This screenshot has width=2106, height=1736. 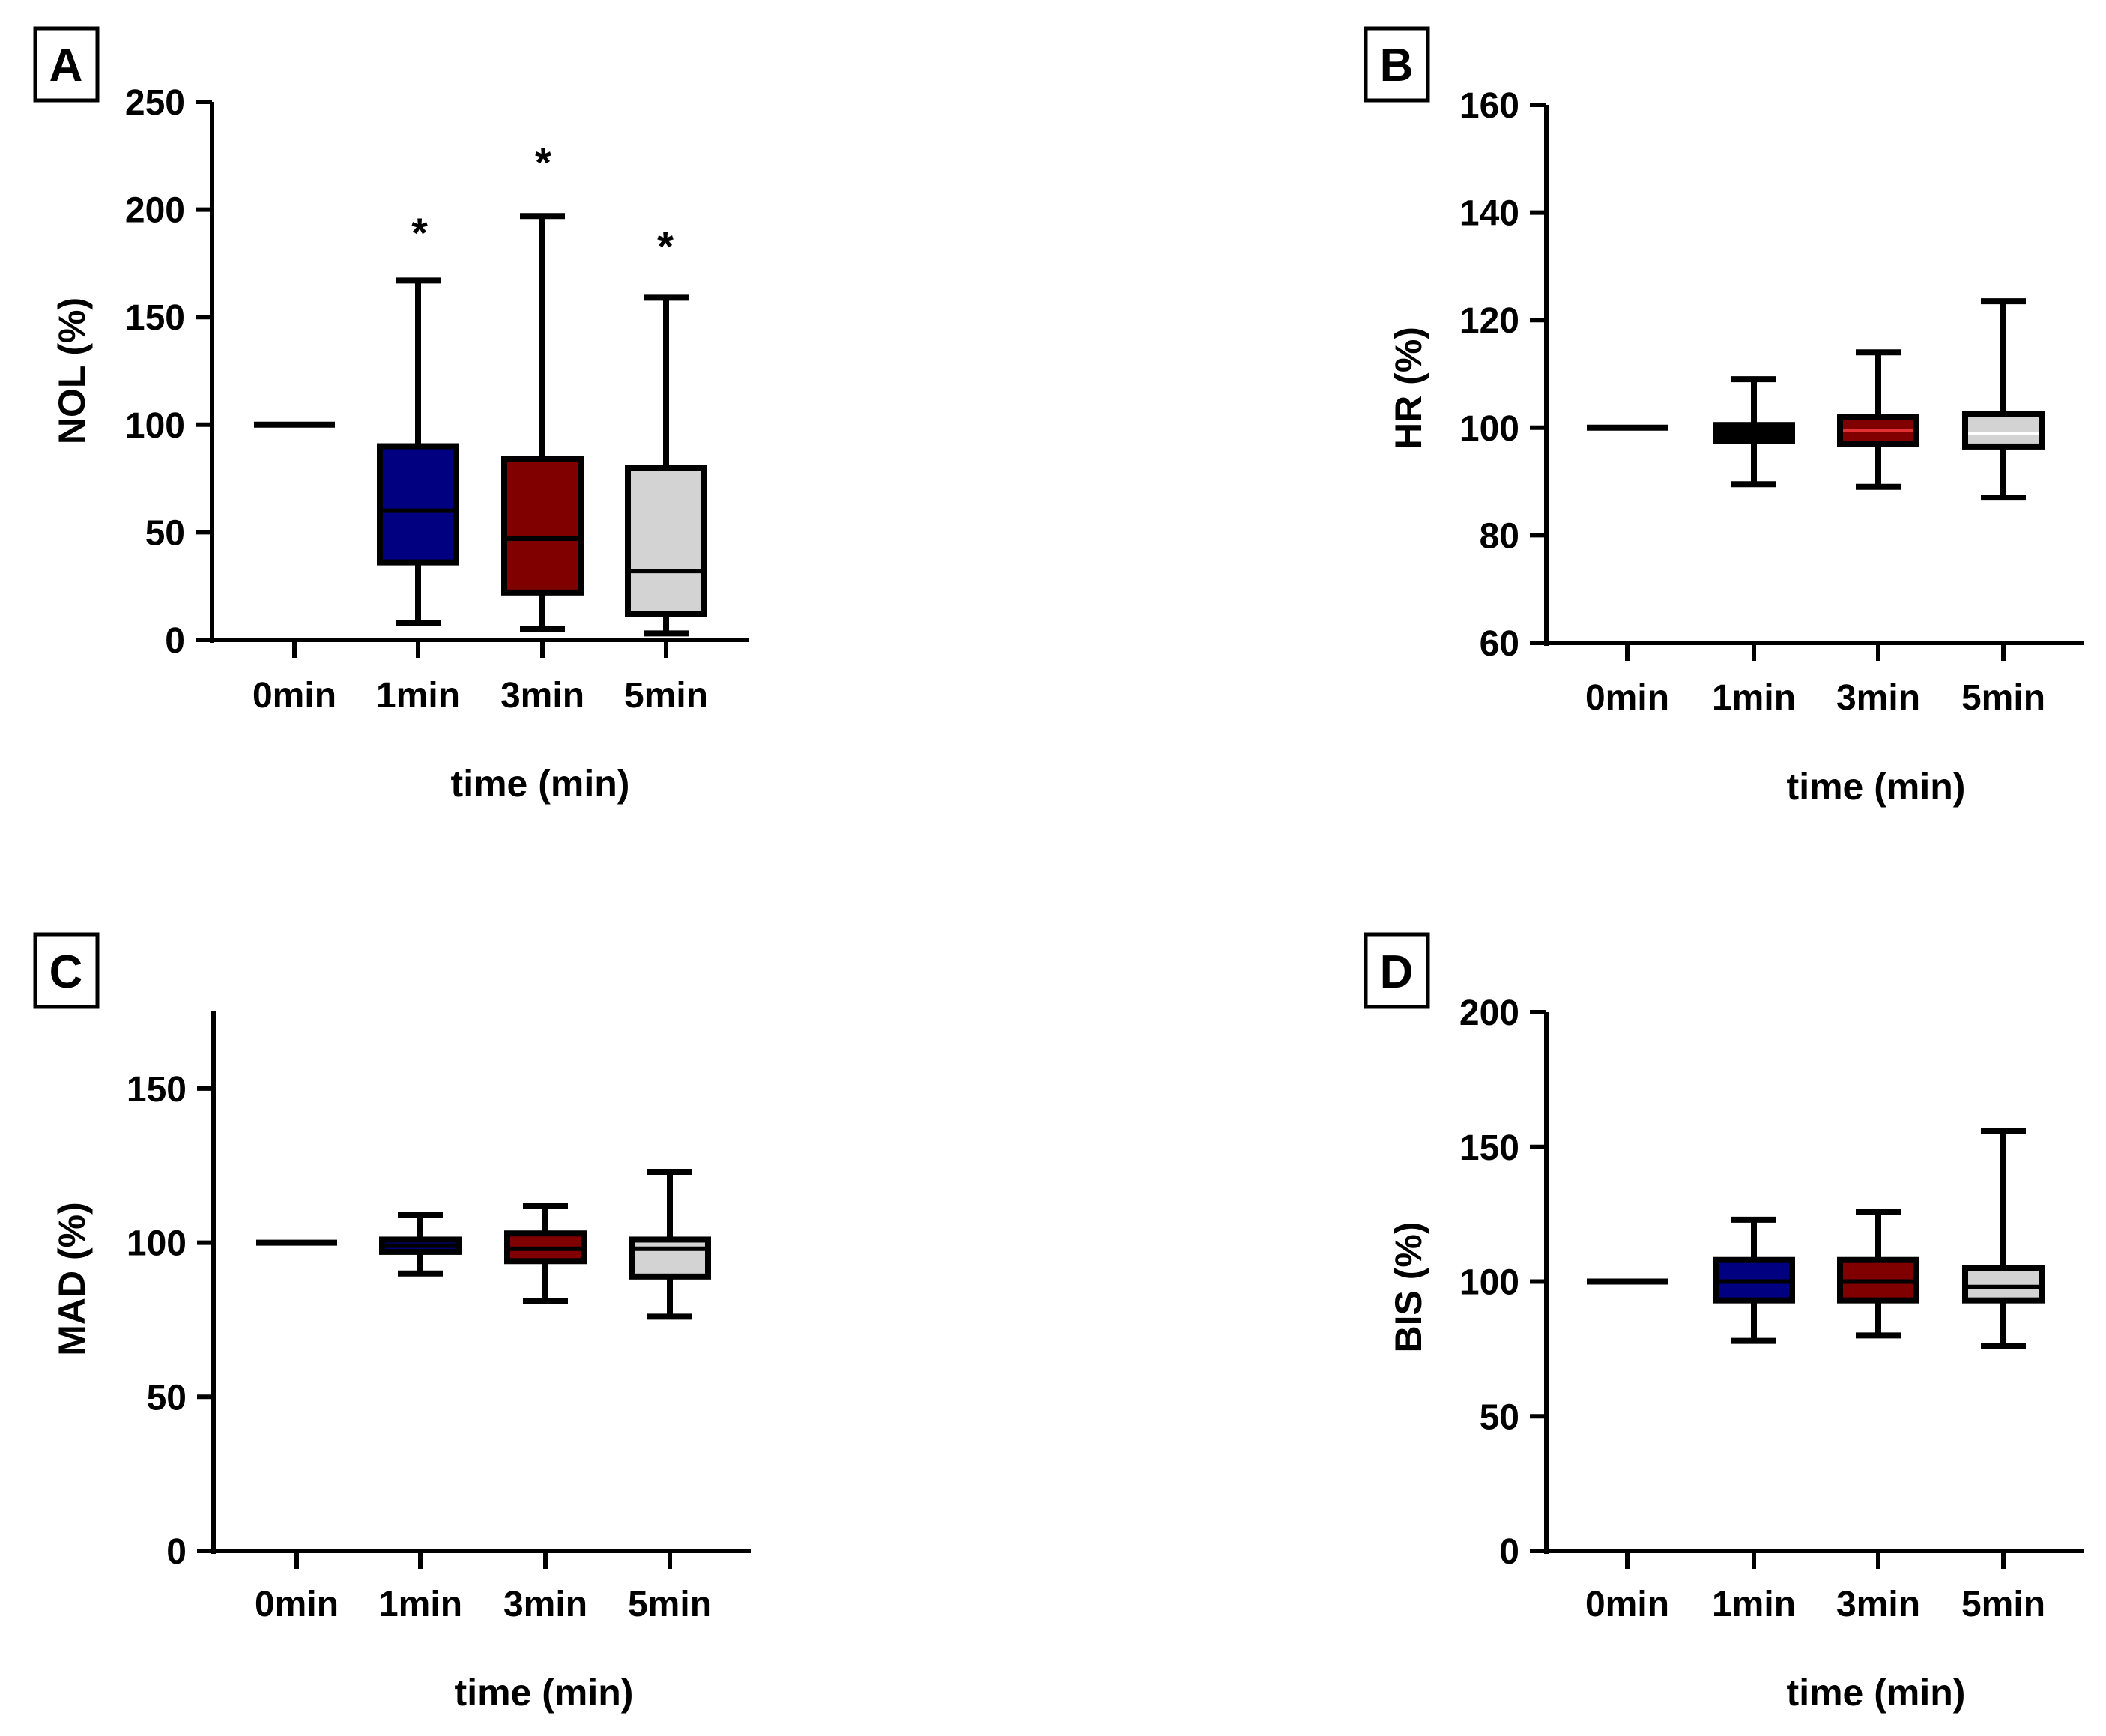 What do you see at coordinates (1408, 388) in the screenshot?
I see `y-axis-title: HR (%)` at bounding box center [1408, 388].